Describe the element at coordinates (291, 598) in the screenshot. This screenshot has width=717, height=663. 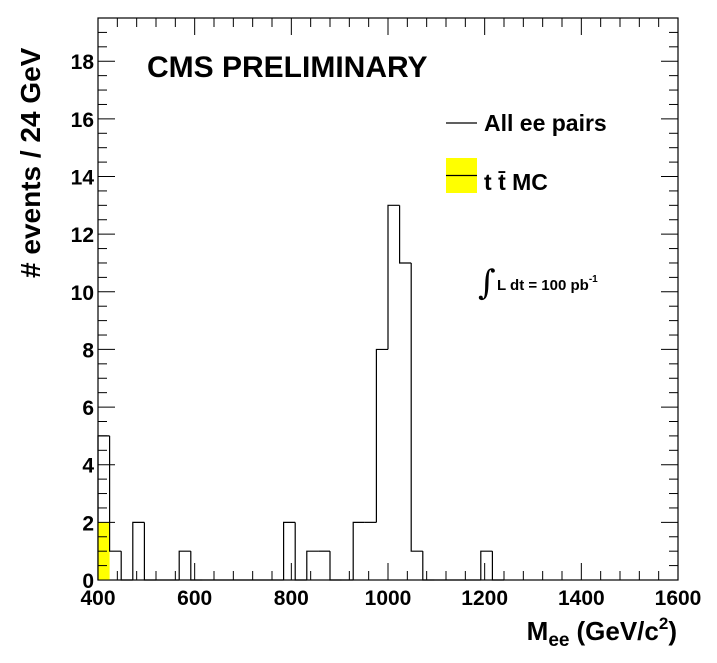
I see `x-tick-label-2: 800` at that location.